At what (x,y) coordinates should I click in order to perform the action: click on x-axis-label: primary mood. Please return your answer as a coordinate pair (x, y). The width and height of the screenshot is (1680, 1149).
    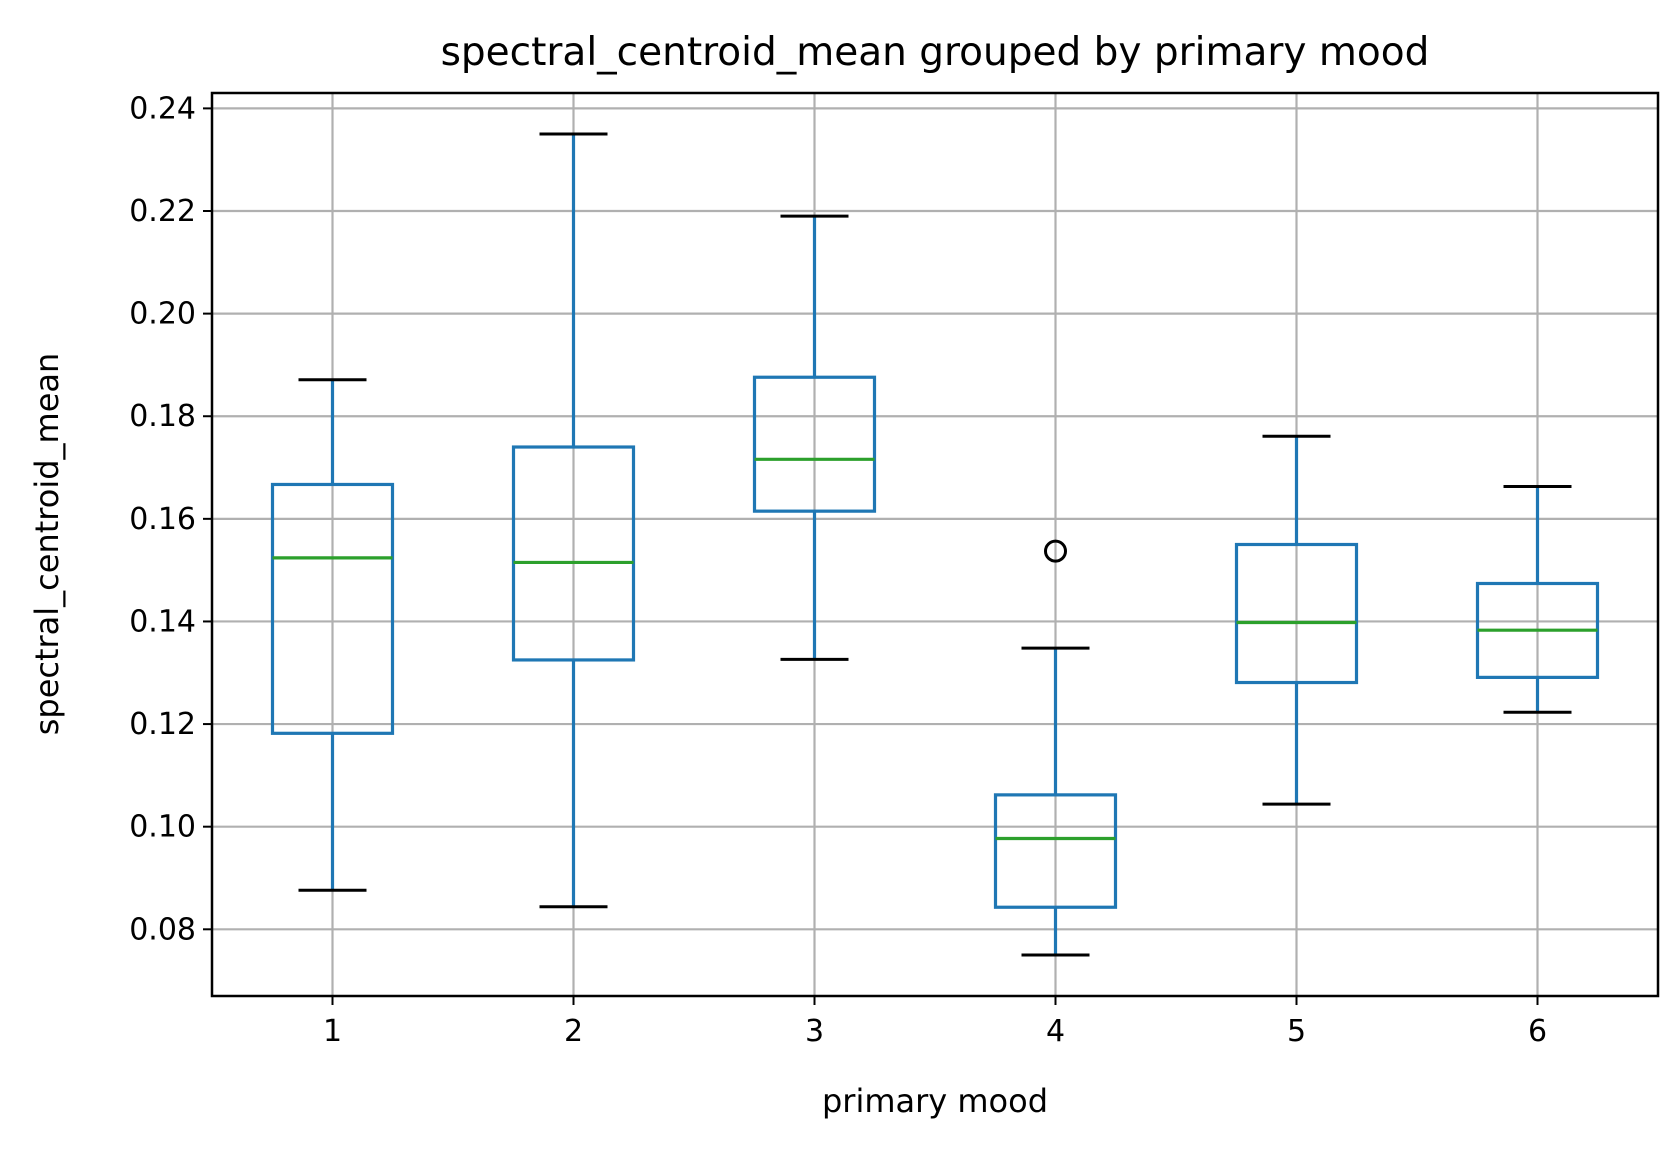
    Looking at the image, I should click on (935, 1101).